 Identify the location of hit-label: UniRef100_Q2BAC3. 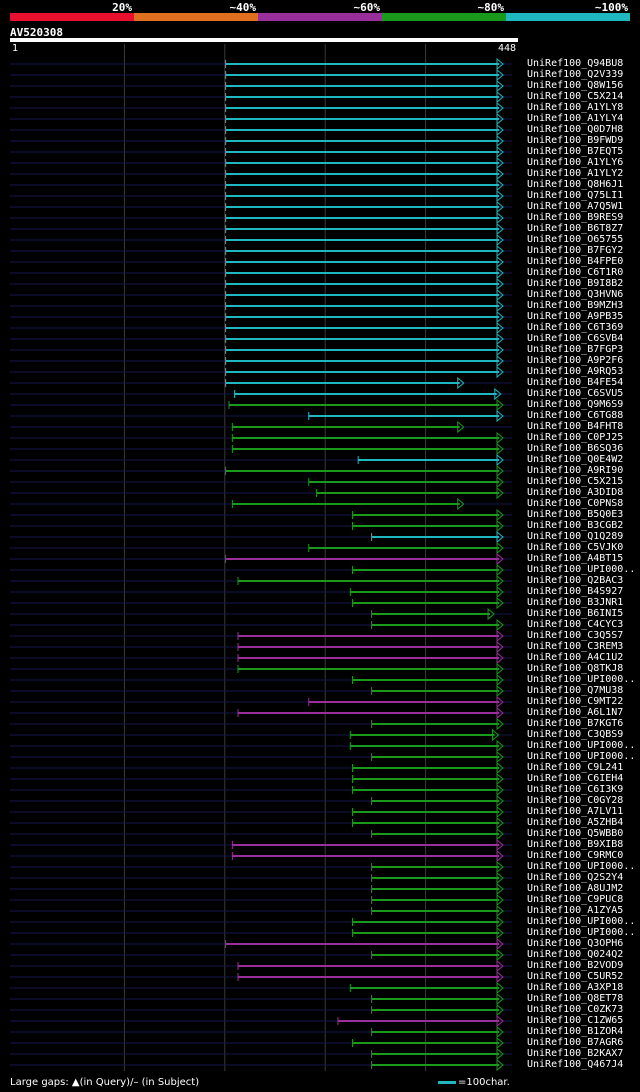
(575, 580).